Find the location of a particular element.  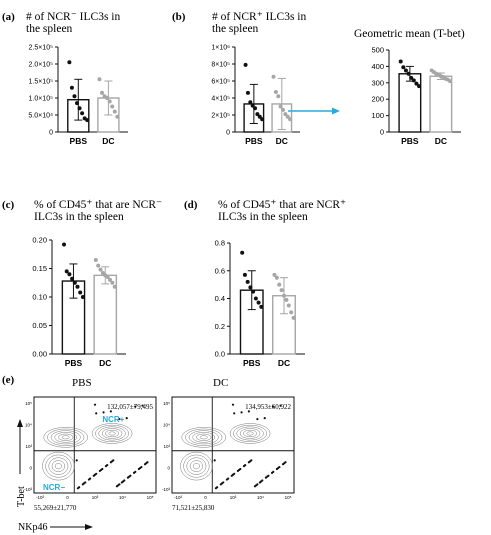

x-tick-label: -10³ is located at coordinates (178, 497).